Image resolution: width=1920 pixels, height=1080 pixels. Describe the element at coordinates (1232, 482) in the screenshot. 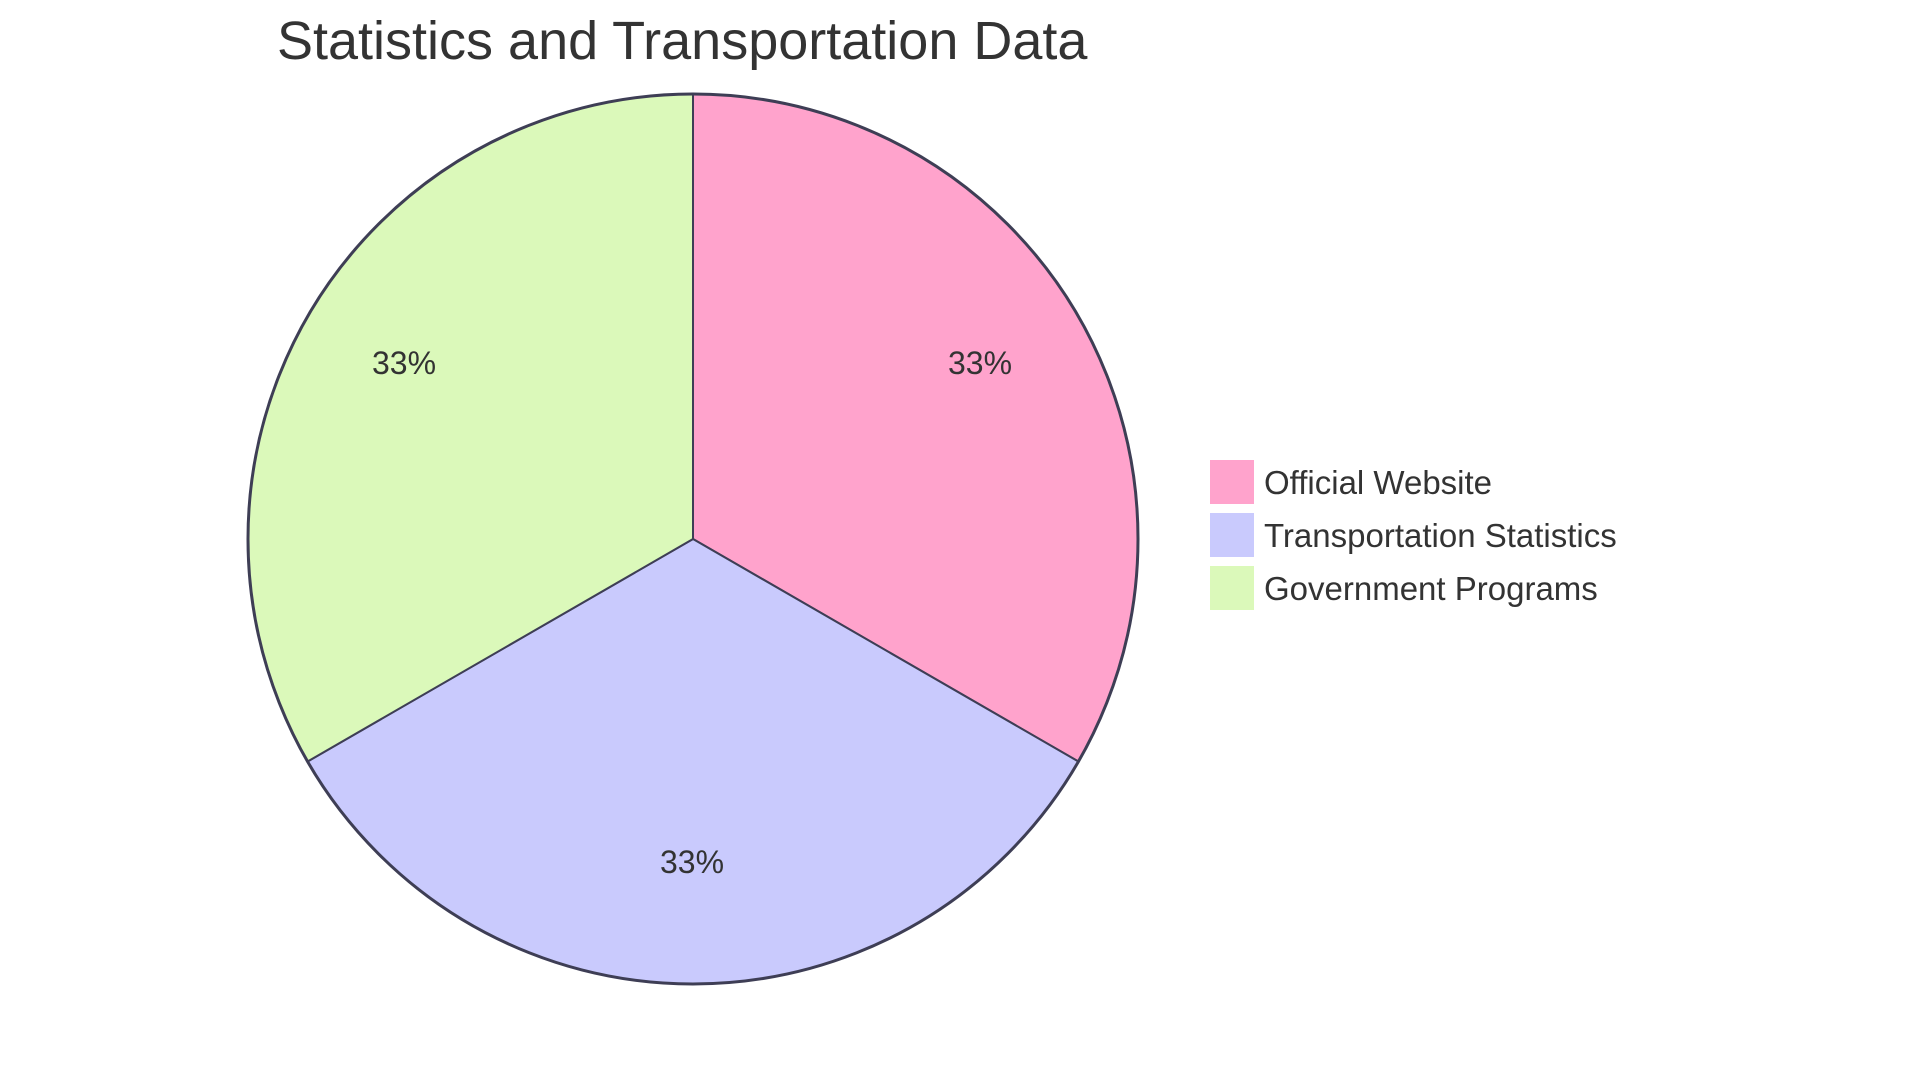

I see `legend-swatch-official-website` at that location.